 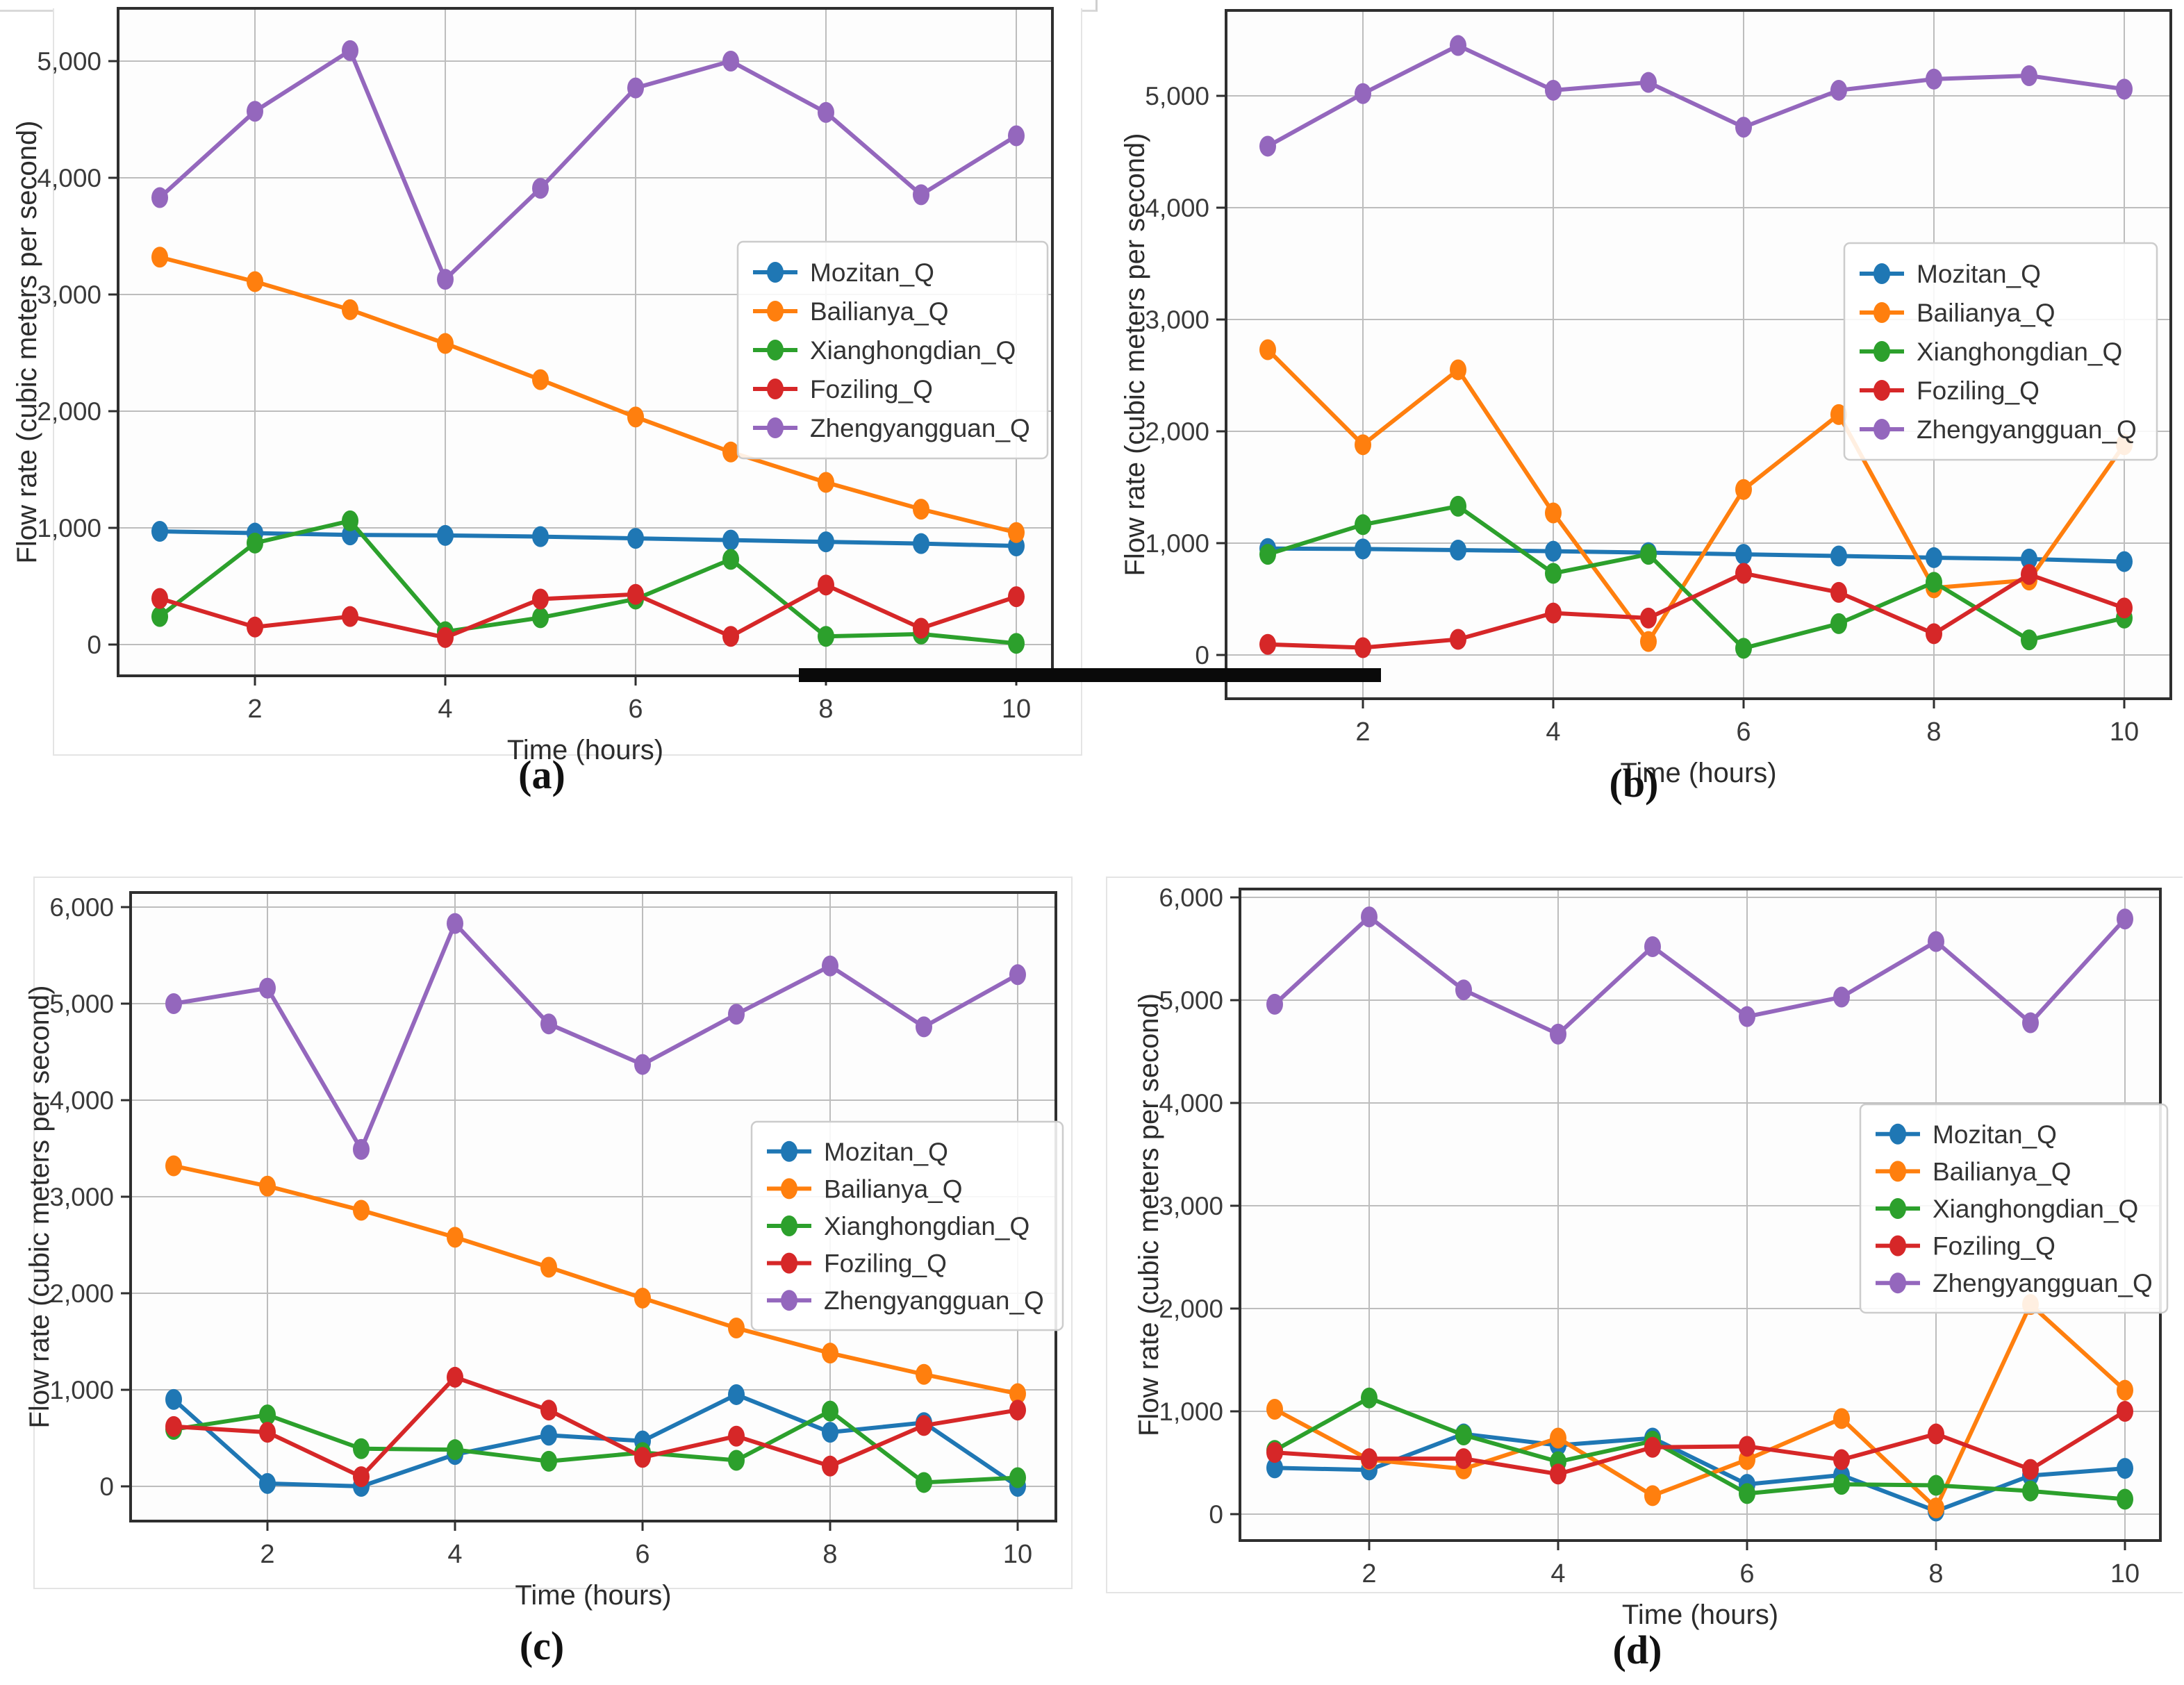 What do you see at coordinates (69, 178) in the screenshot?
I see `ytick-label: 4,000` at bounding box center [69, 178].